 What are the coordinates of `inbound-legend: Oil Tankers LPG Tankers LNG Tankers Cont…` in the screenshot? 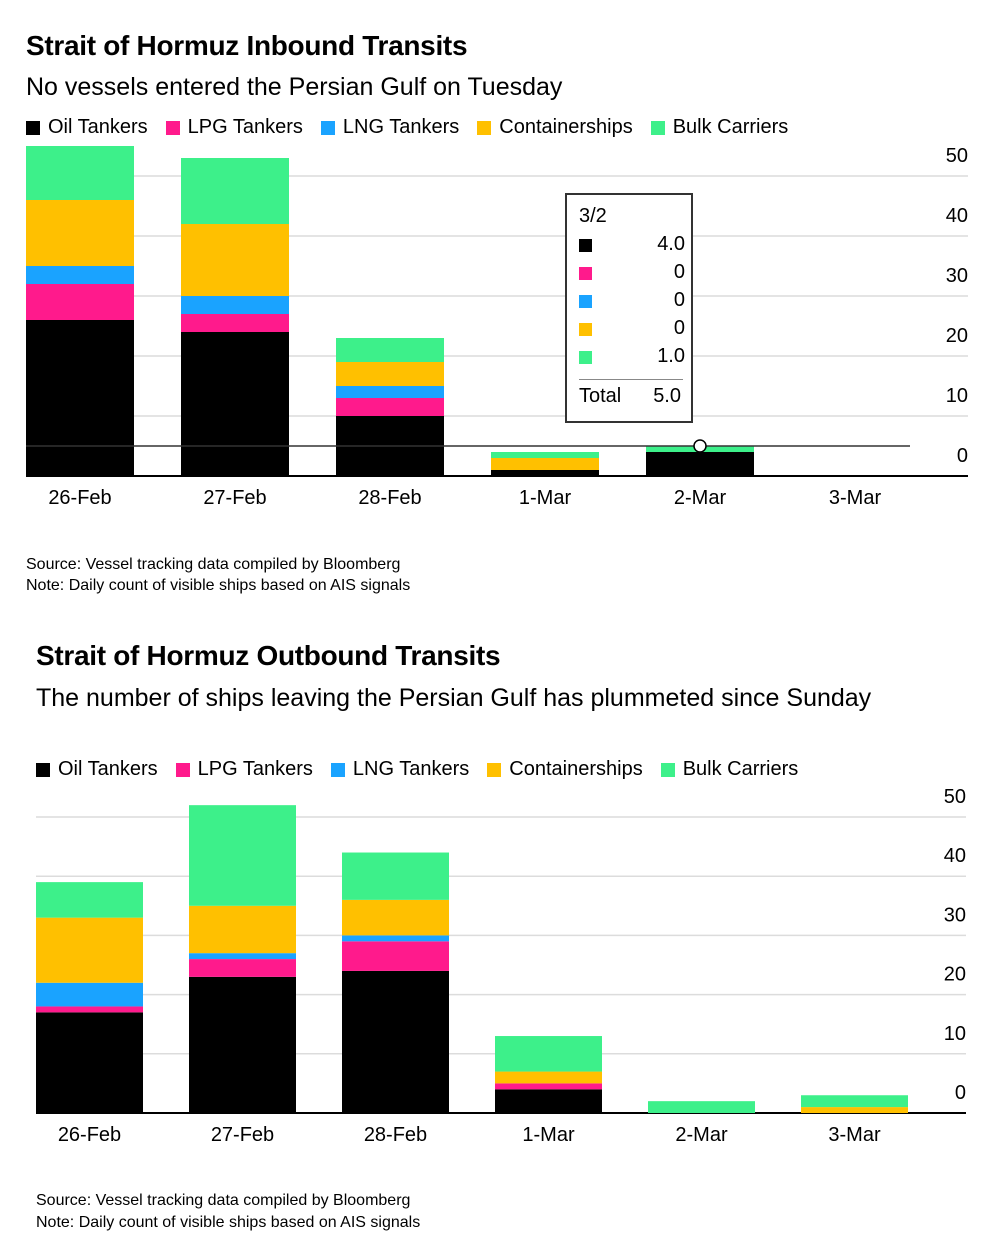 It's located at (416, 127).